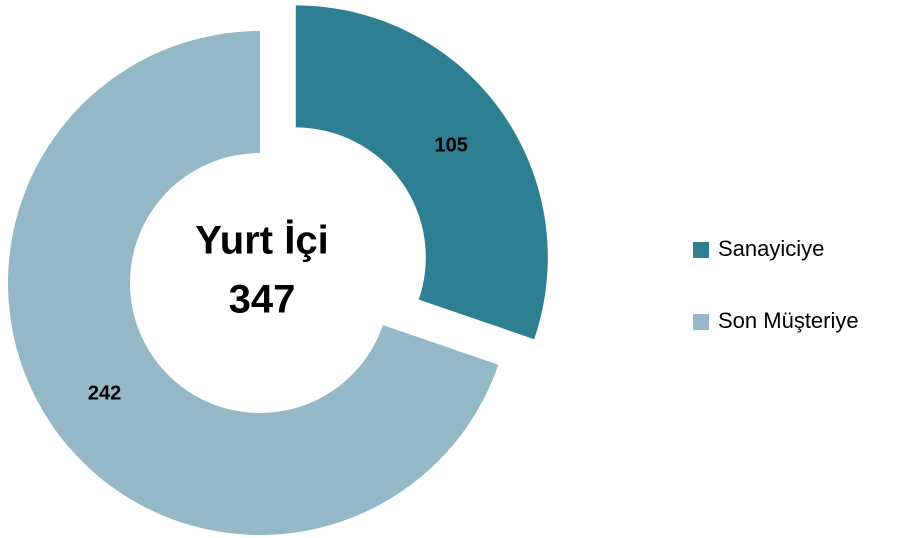 The height and width of the screenshot is (538, 910). What do you see at coordinates (261, 241) in the screenshot?
I see `center-label: Yurt İçi` at bounding box center [261, 241].